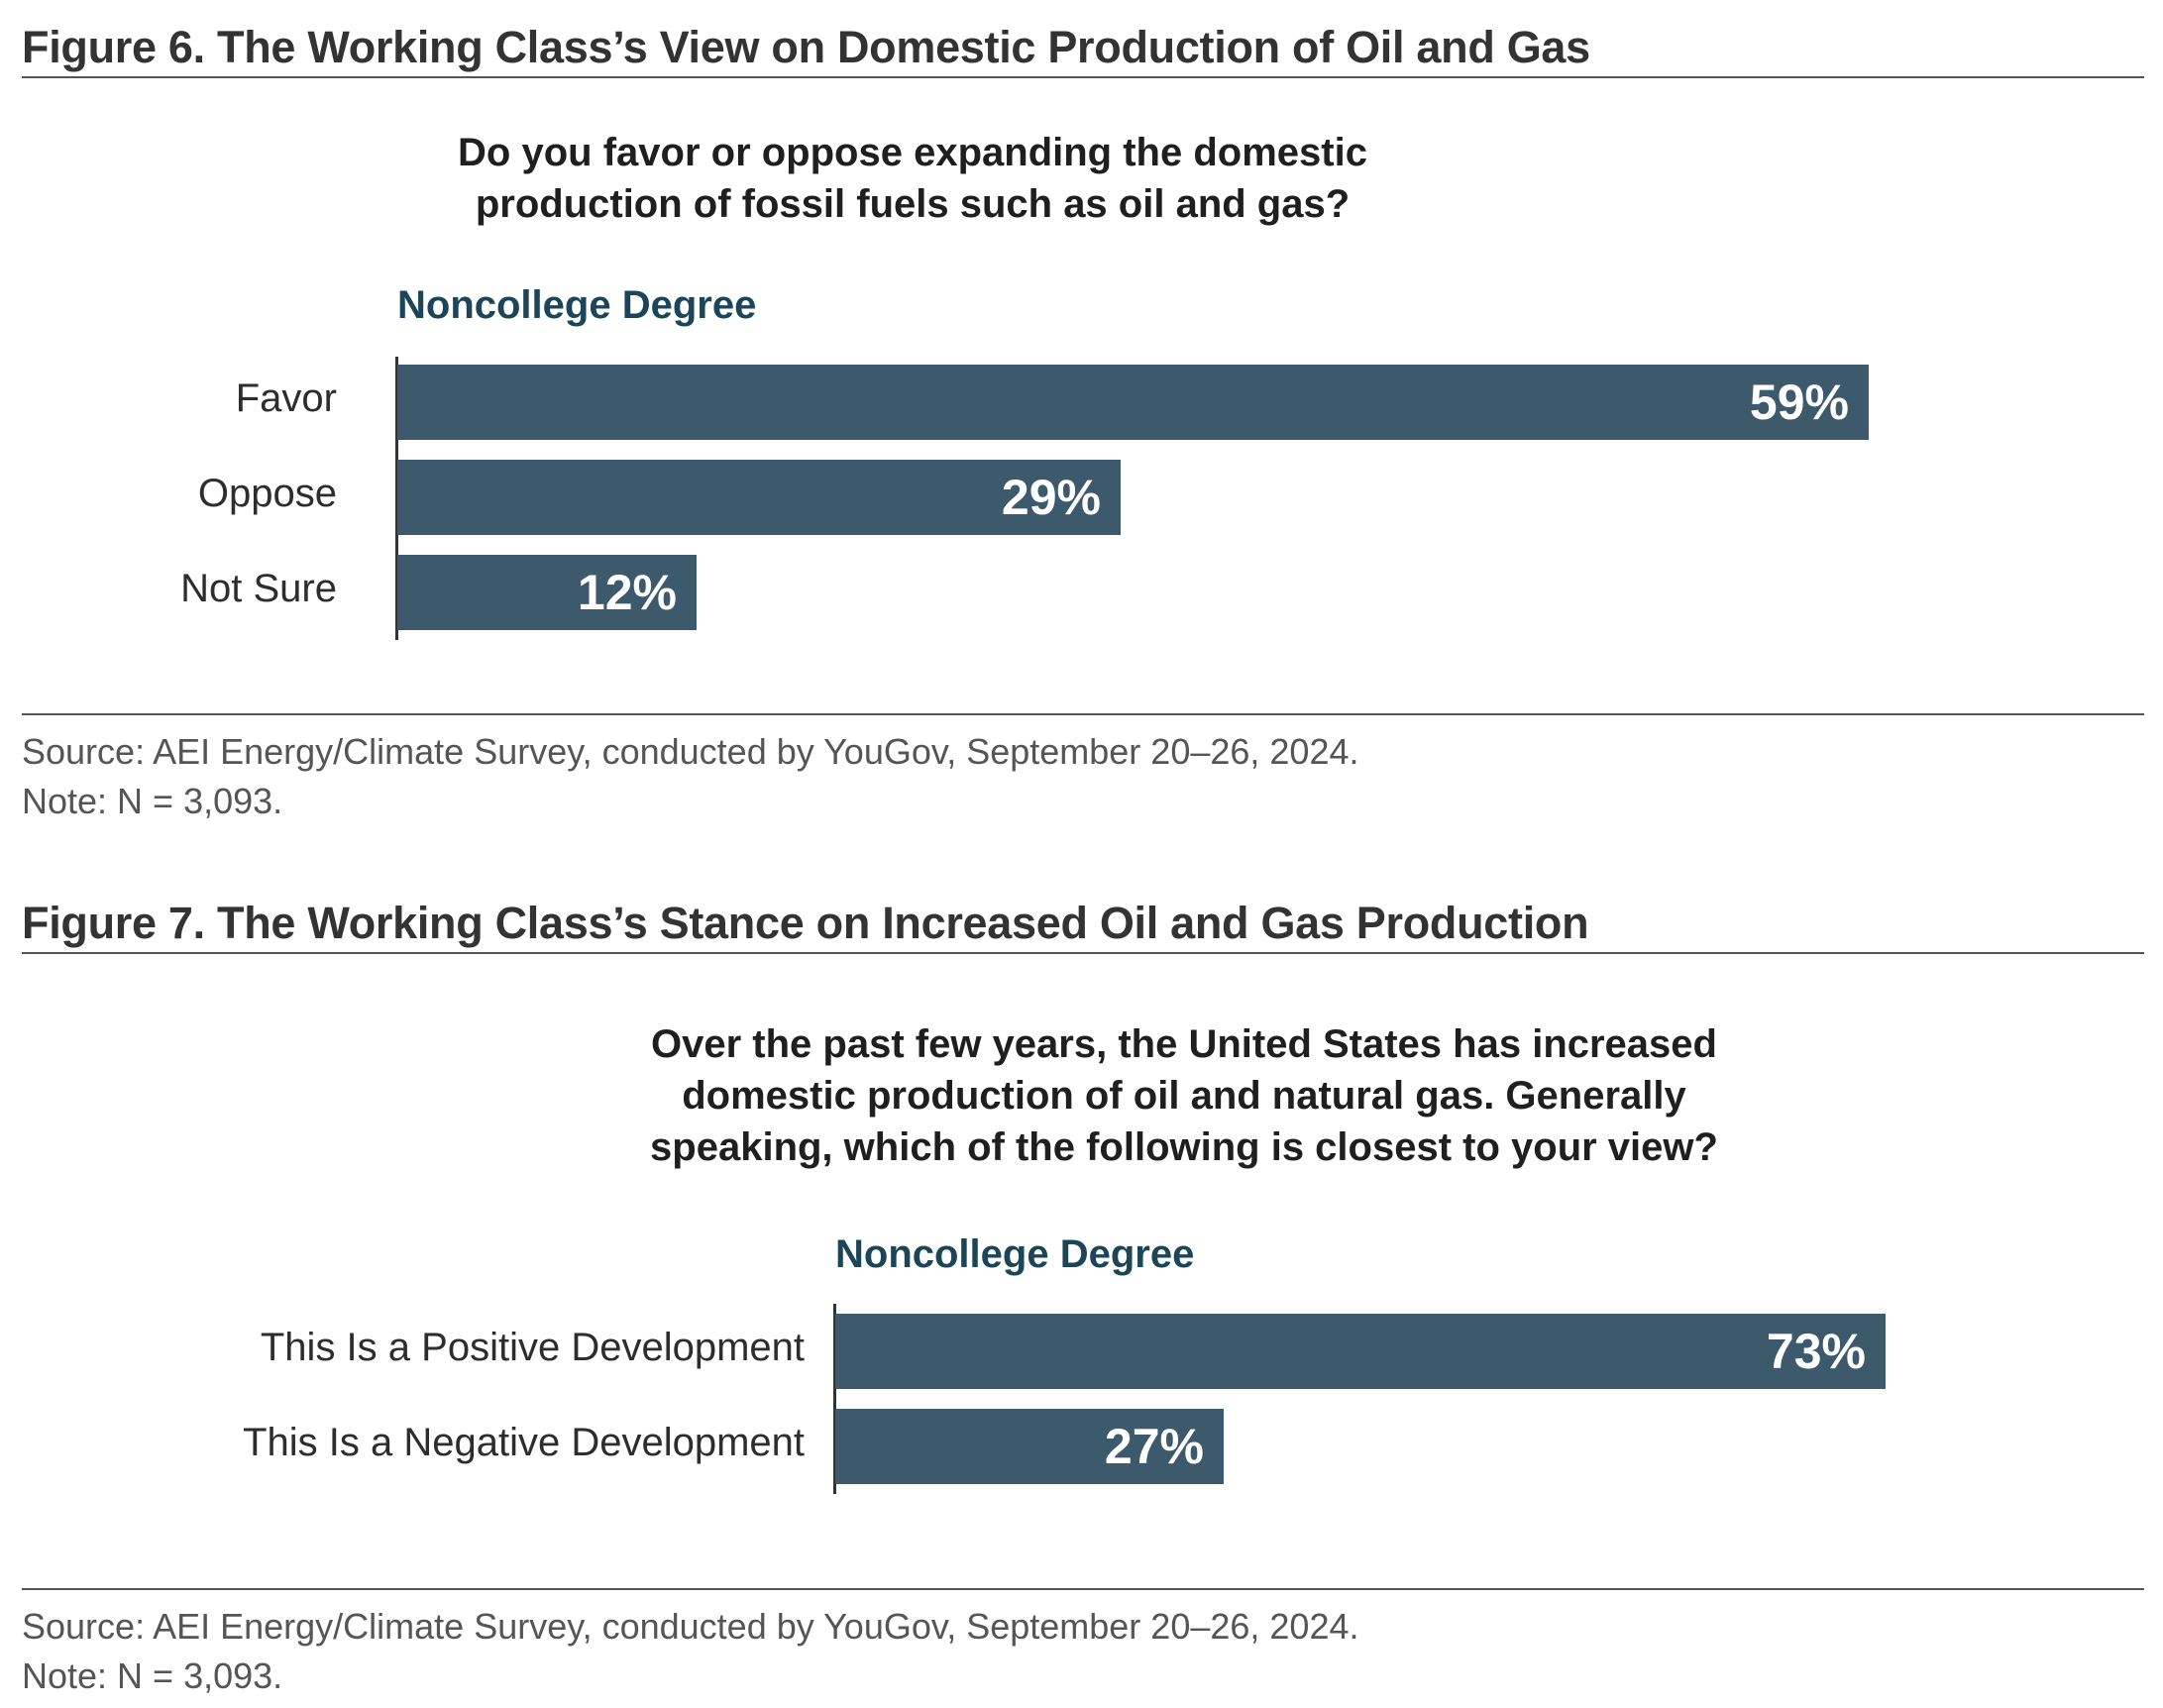 This screenshot has height=1708, width=2163. I want to click on category-label: Oppose, so click(267, 493).